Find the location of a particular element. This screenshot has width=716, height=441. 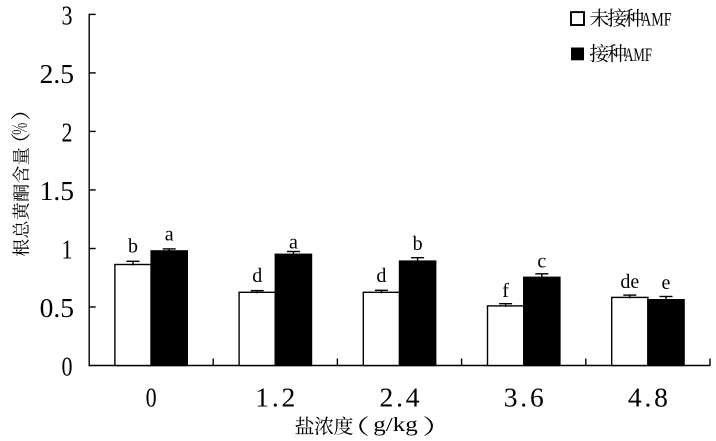

svg-text: f is located at coordinates (505, 291).